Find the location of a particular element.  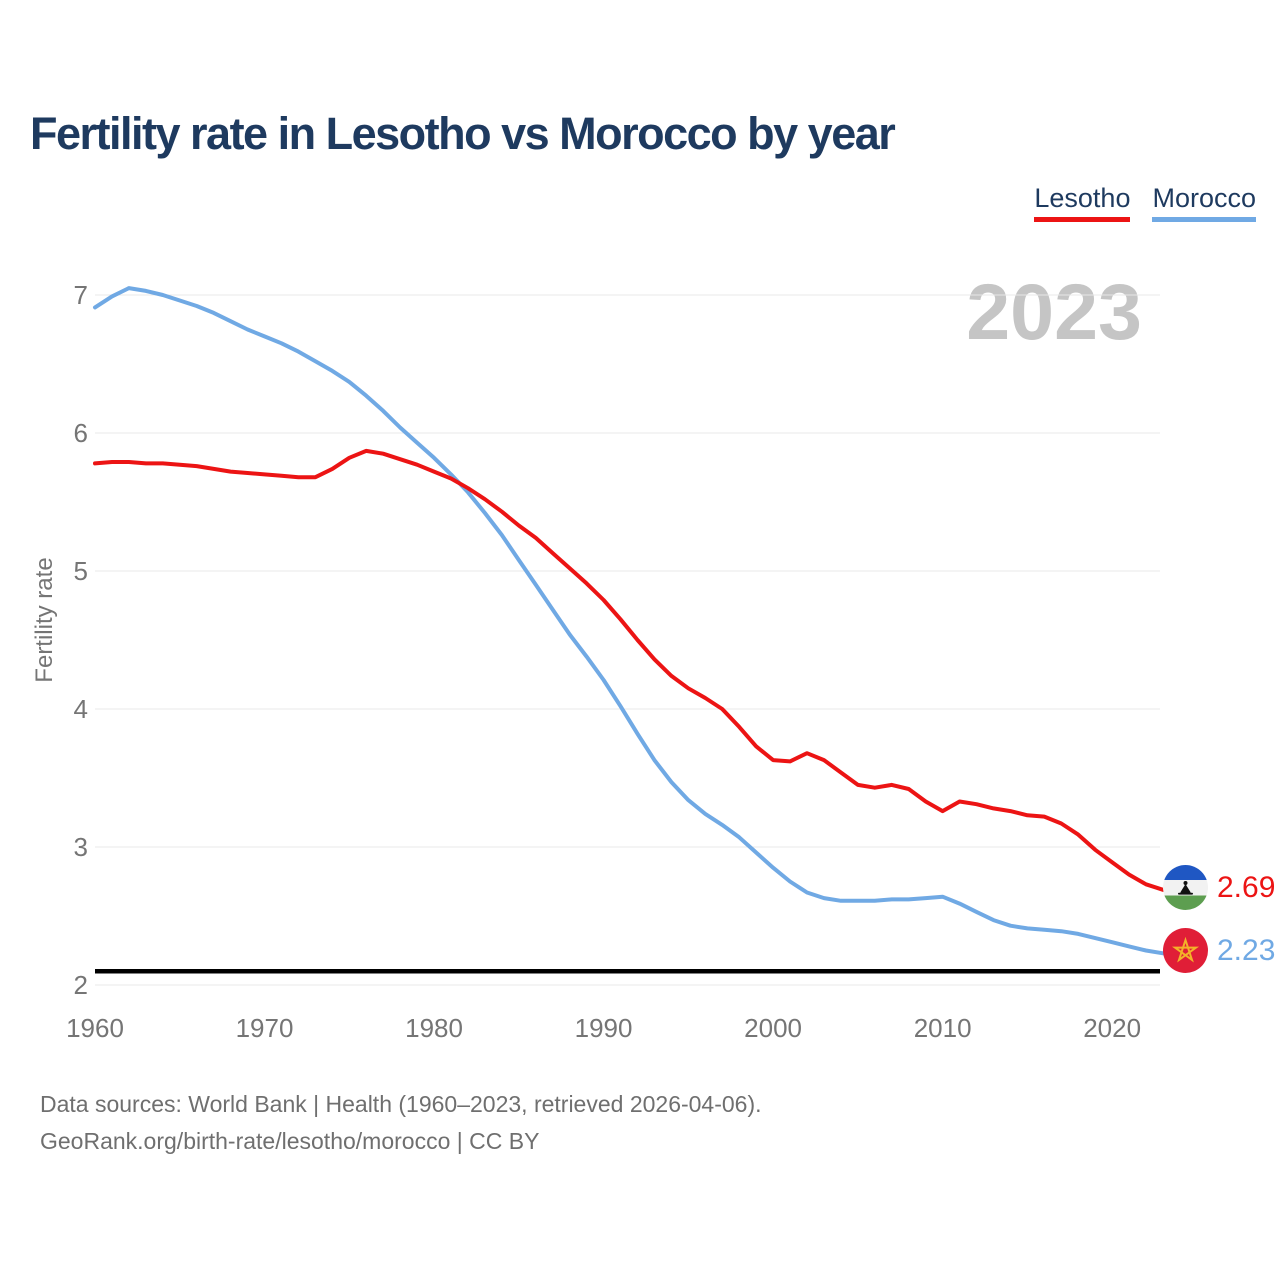

legend-label-lesotho: Lesotho is located at coordinates (1082, 198).